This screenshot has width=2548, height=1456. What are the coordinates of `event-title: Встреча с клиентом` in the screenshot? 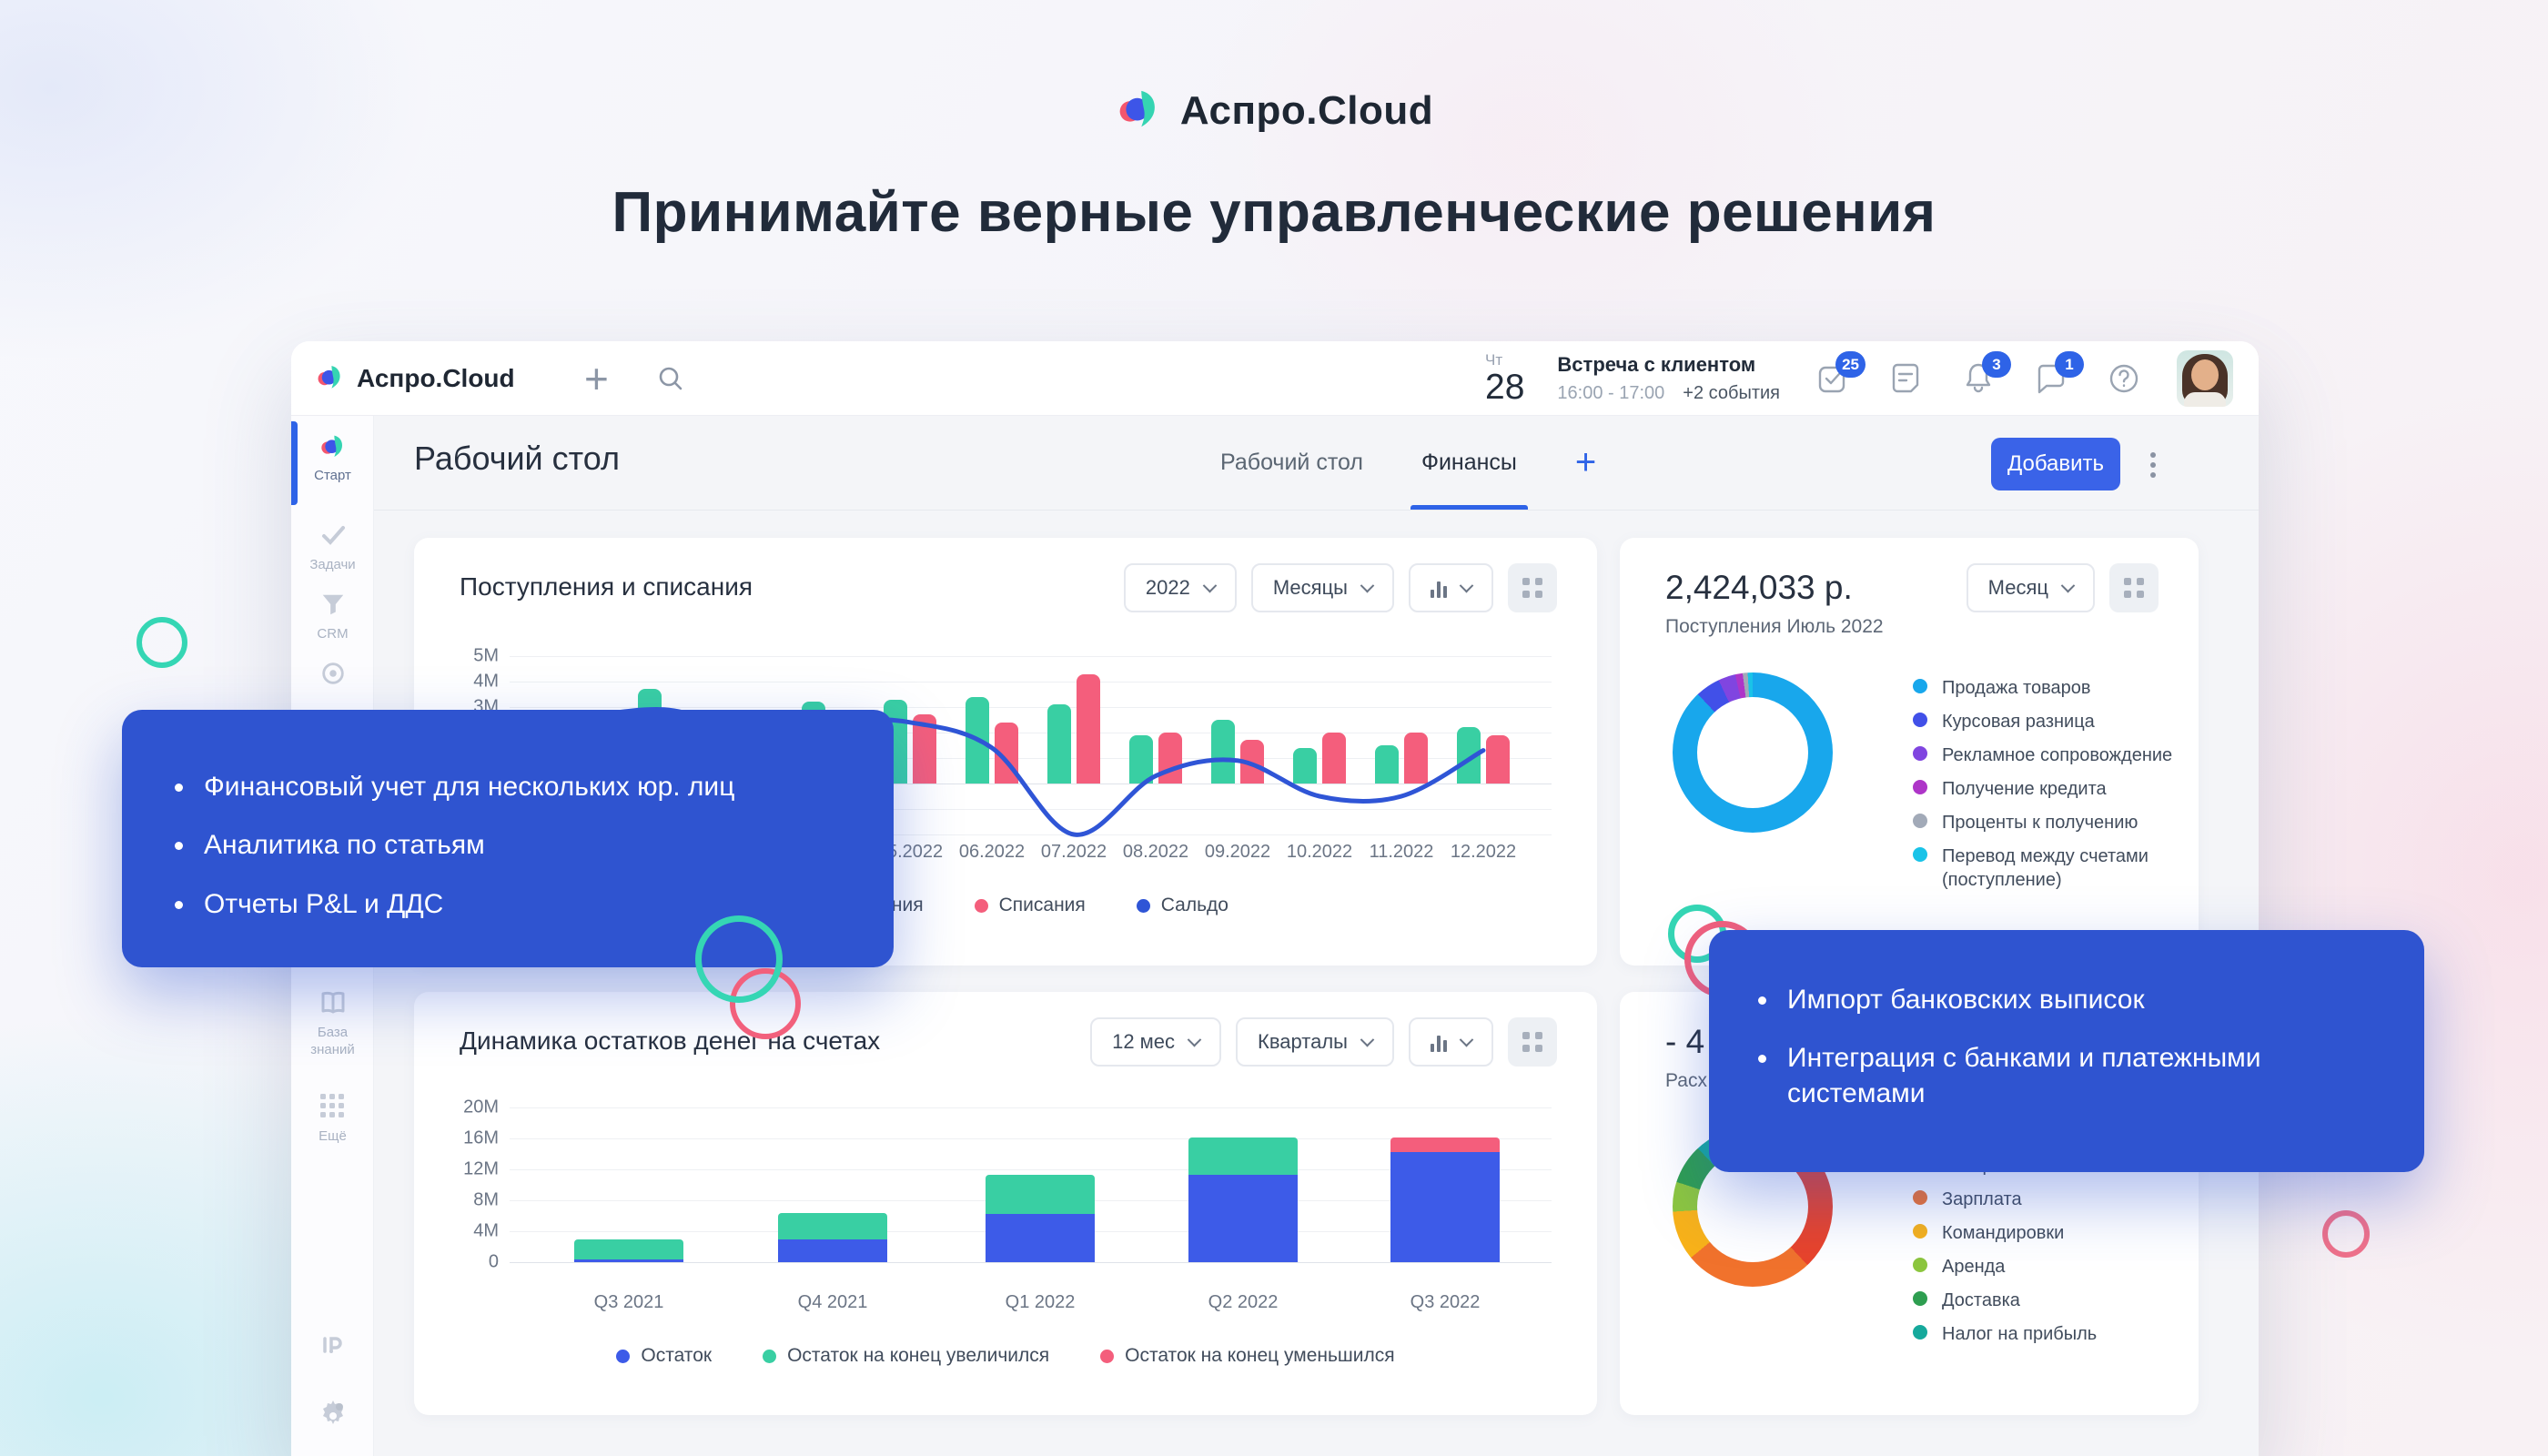 It's located at (1657, 365).